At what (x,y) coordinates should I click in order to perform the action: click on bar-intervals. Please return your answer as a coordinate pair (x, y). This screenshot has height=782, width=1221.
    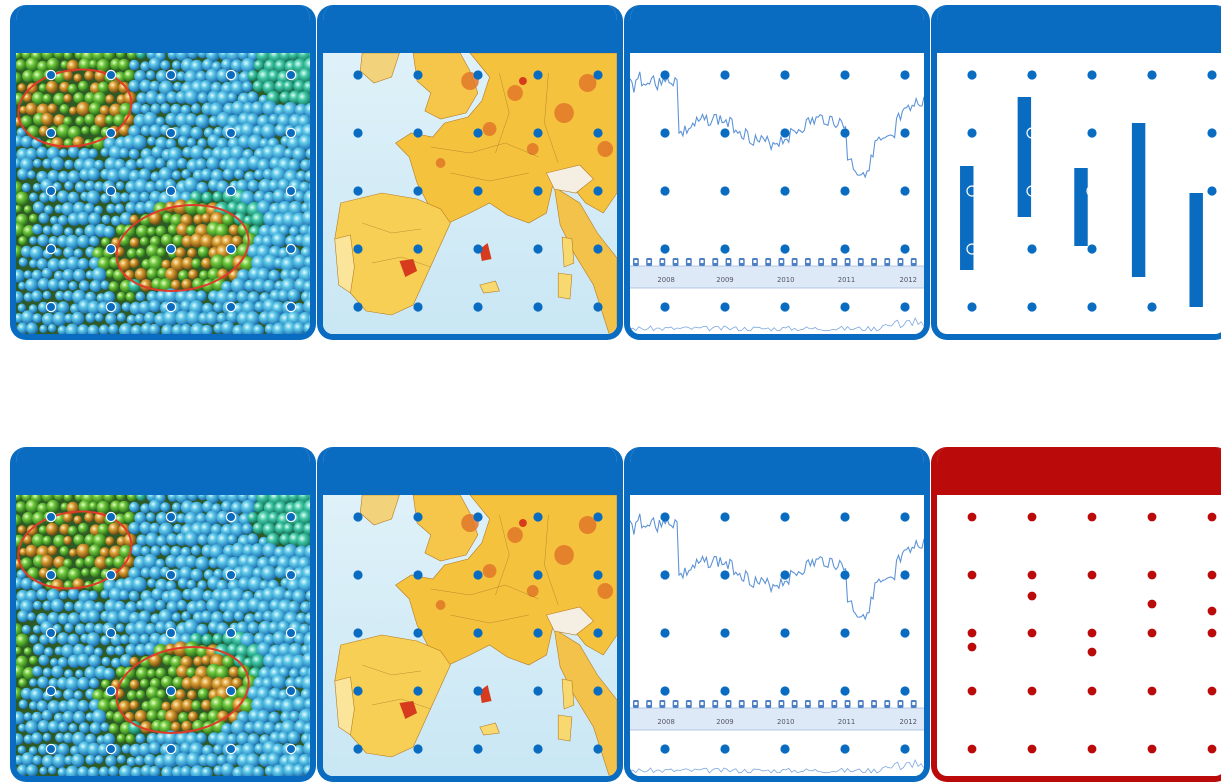
    Looking at the image, I should click on (1079, 193).